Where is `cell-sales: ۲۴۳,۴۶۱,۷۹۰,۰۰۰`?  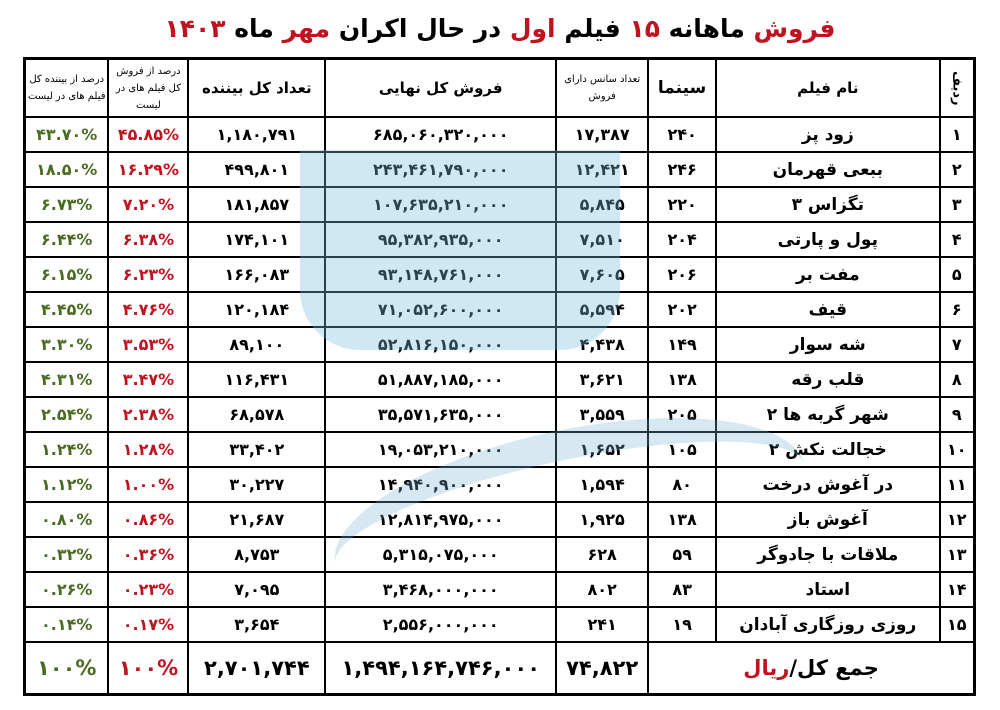
cell-sales: ۲۴۳,۴۶۱,۷۹۰,۰۰۰ is located at coordinates (441, 169).